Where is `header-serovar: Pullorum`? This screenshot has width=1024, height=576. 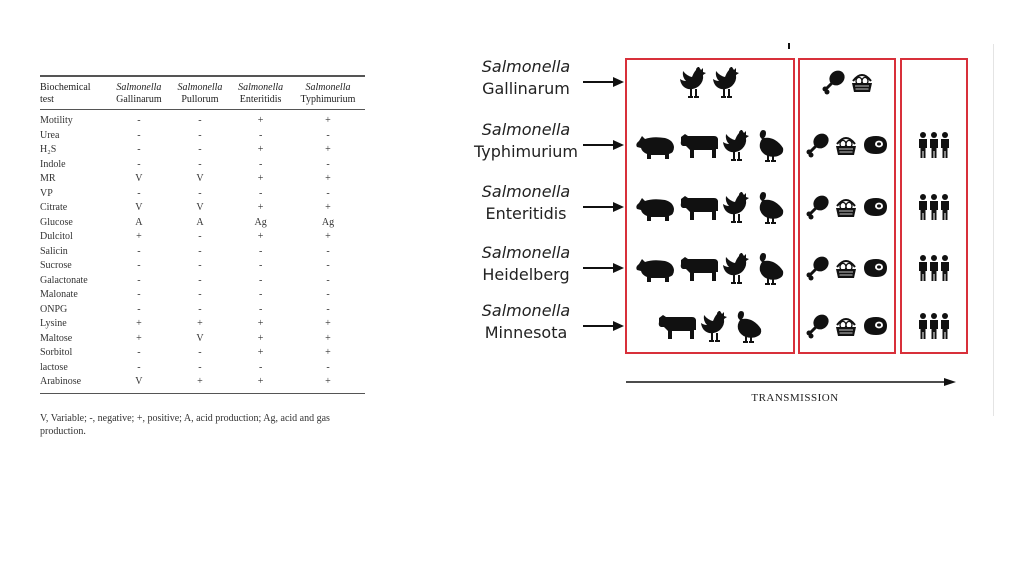
header-serovar: Pullorum is located at coordinates (200, 99).